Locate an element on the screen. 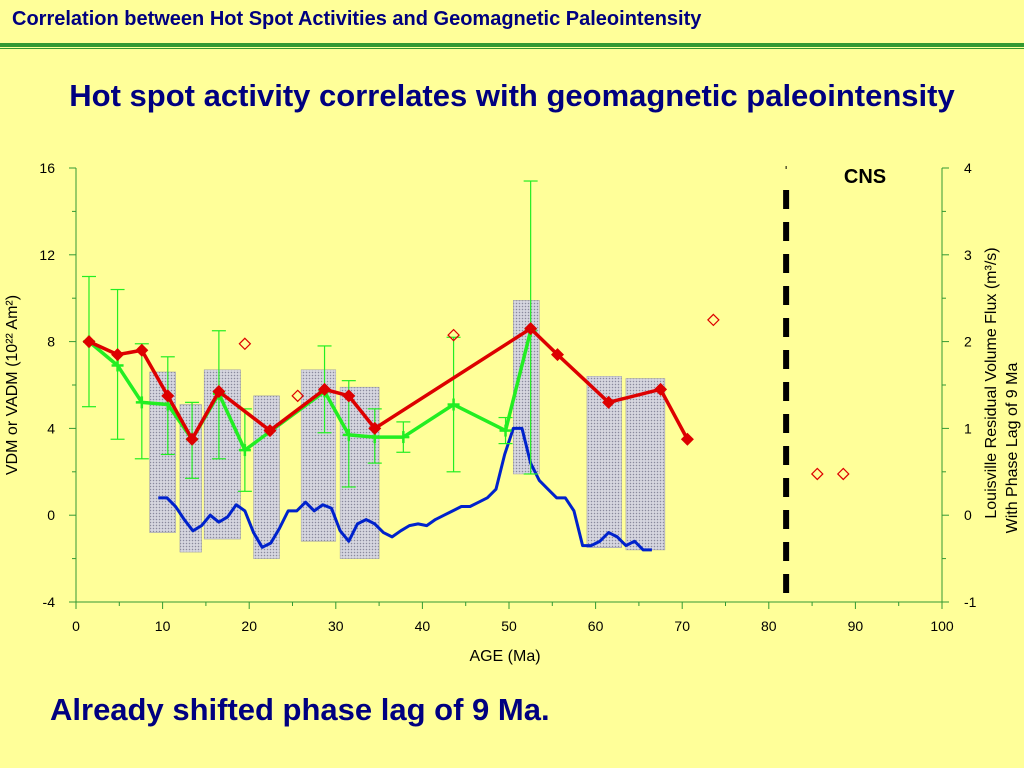  y-axis-label: VDM or VADM (10²² Am²) is located at coordinates (12, 385).